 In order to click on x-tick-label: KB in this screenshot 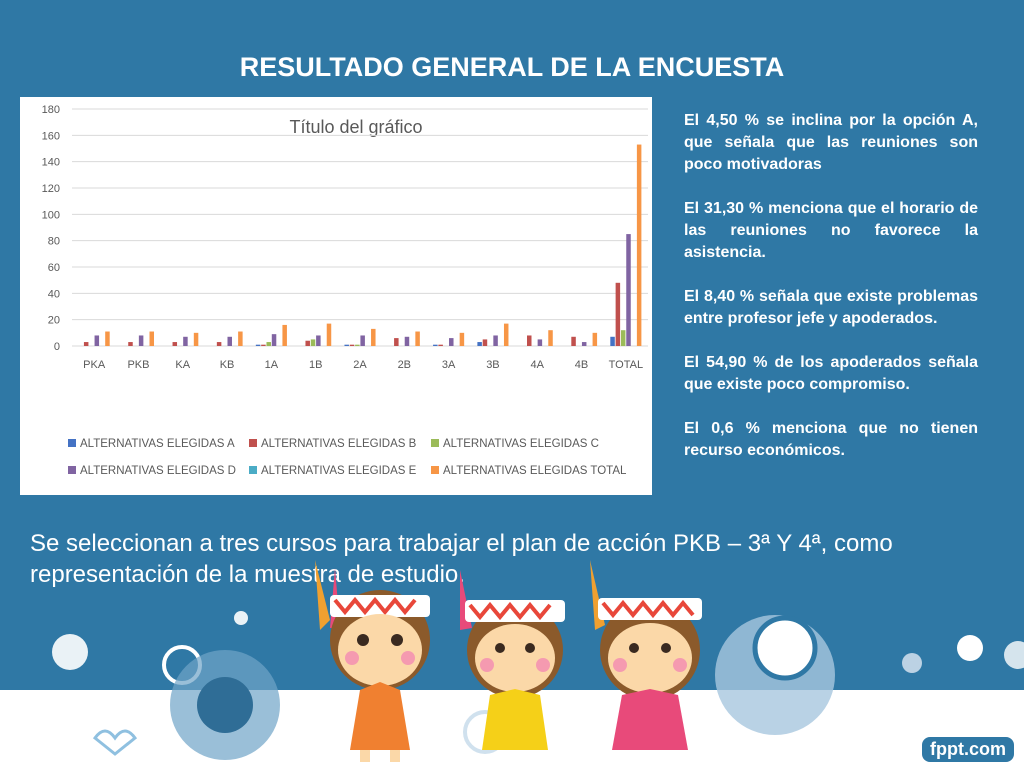, I will do `click(227, 365)`.